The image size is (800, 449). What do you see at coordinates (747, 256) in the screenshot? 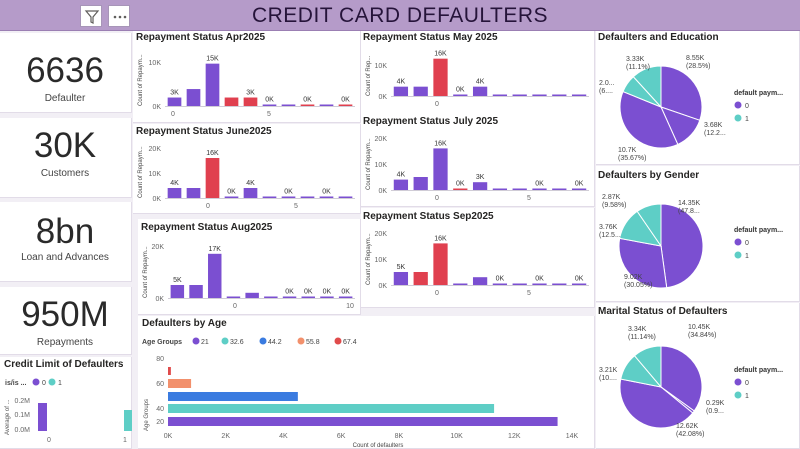
I see `legend-label: 1` at bounding box center [747, 256].